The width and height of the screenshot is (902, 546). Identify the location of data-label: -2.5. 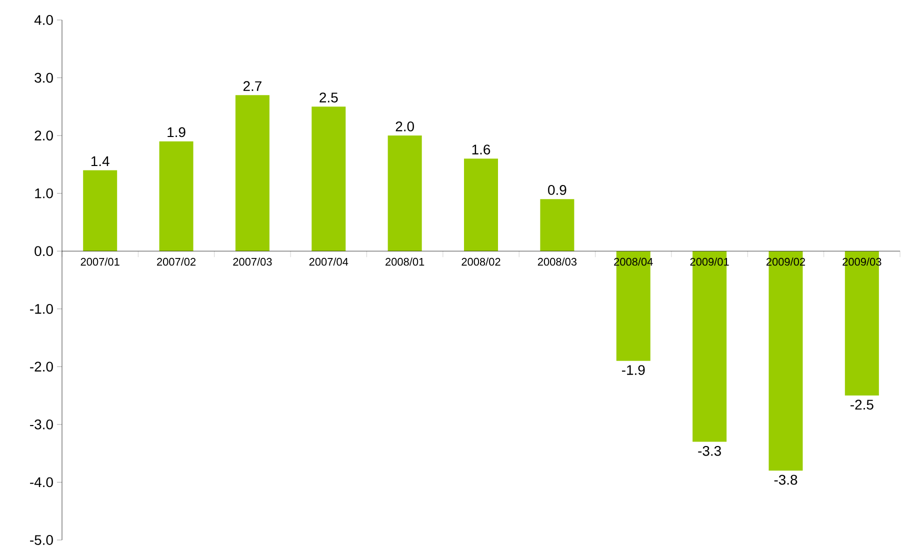
(862, 405).